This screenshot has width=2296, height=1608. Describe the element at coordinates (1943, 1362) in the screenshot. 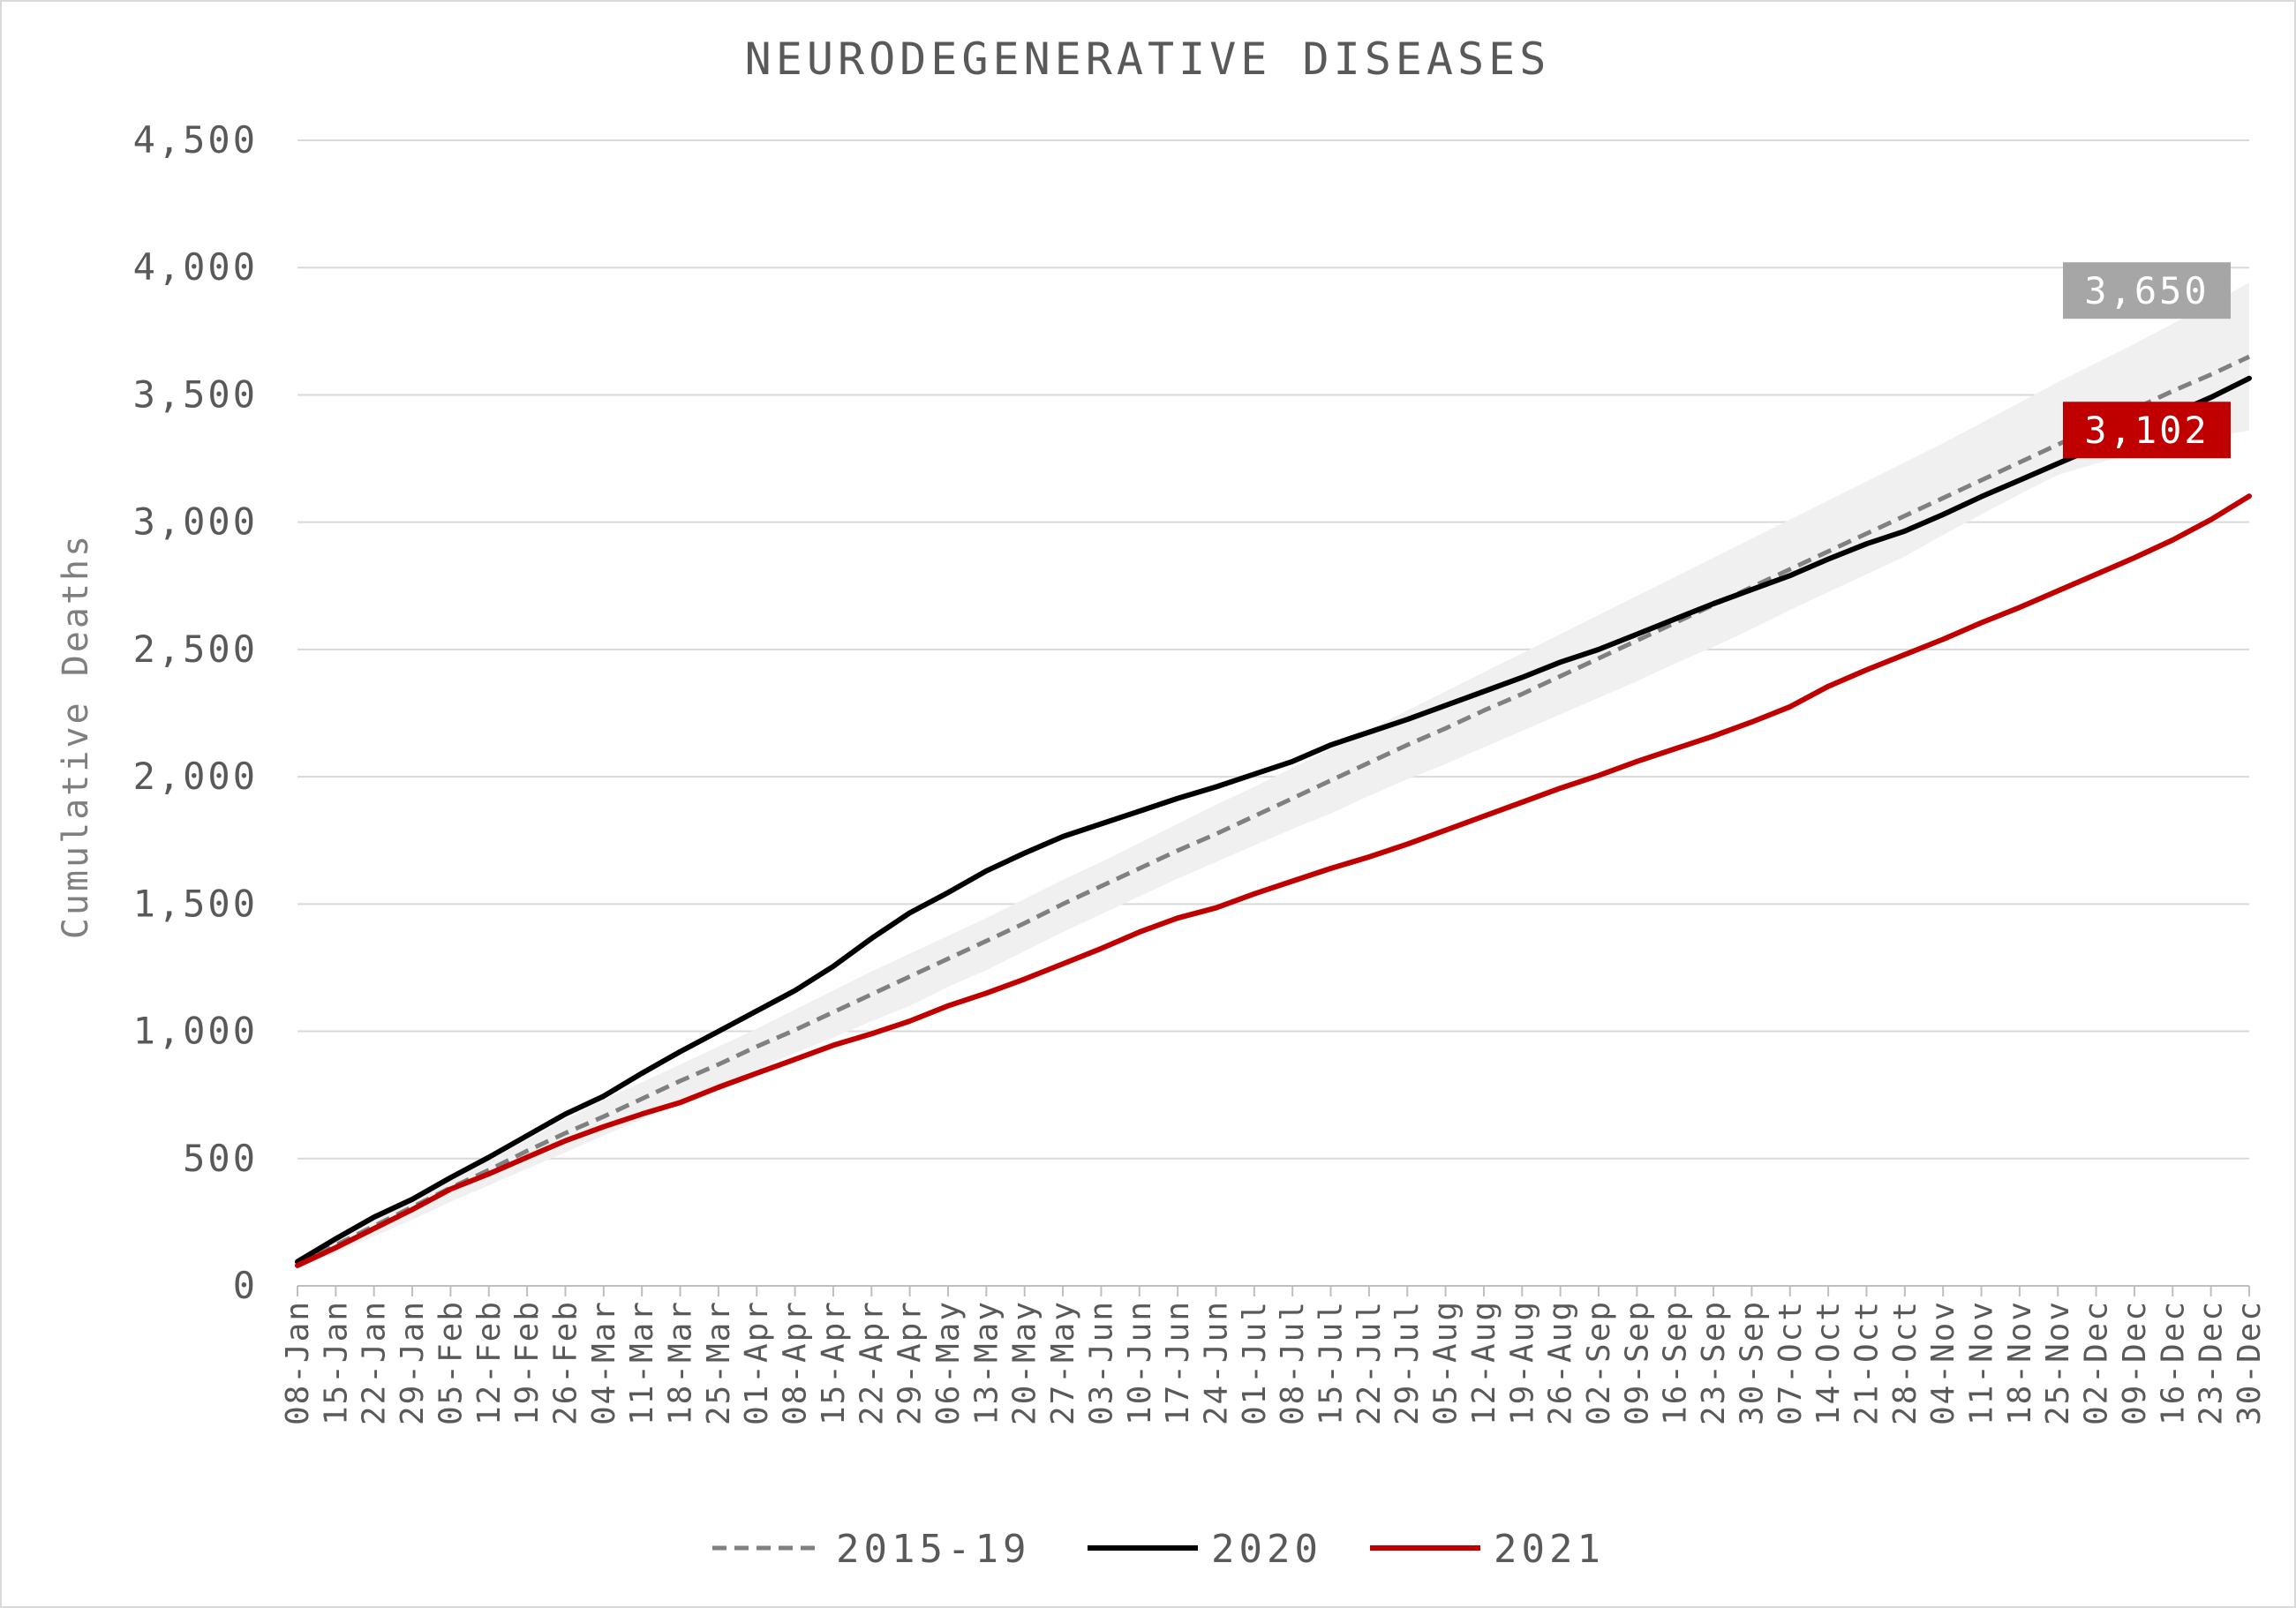

I see `x-tick-label: 04-Nov` at that location.